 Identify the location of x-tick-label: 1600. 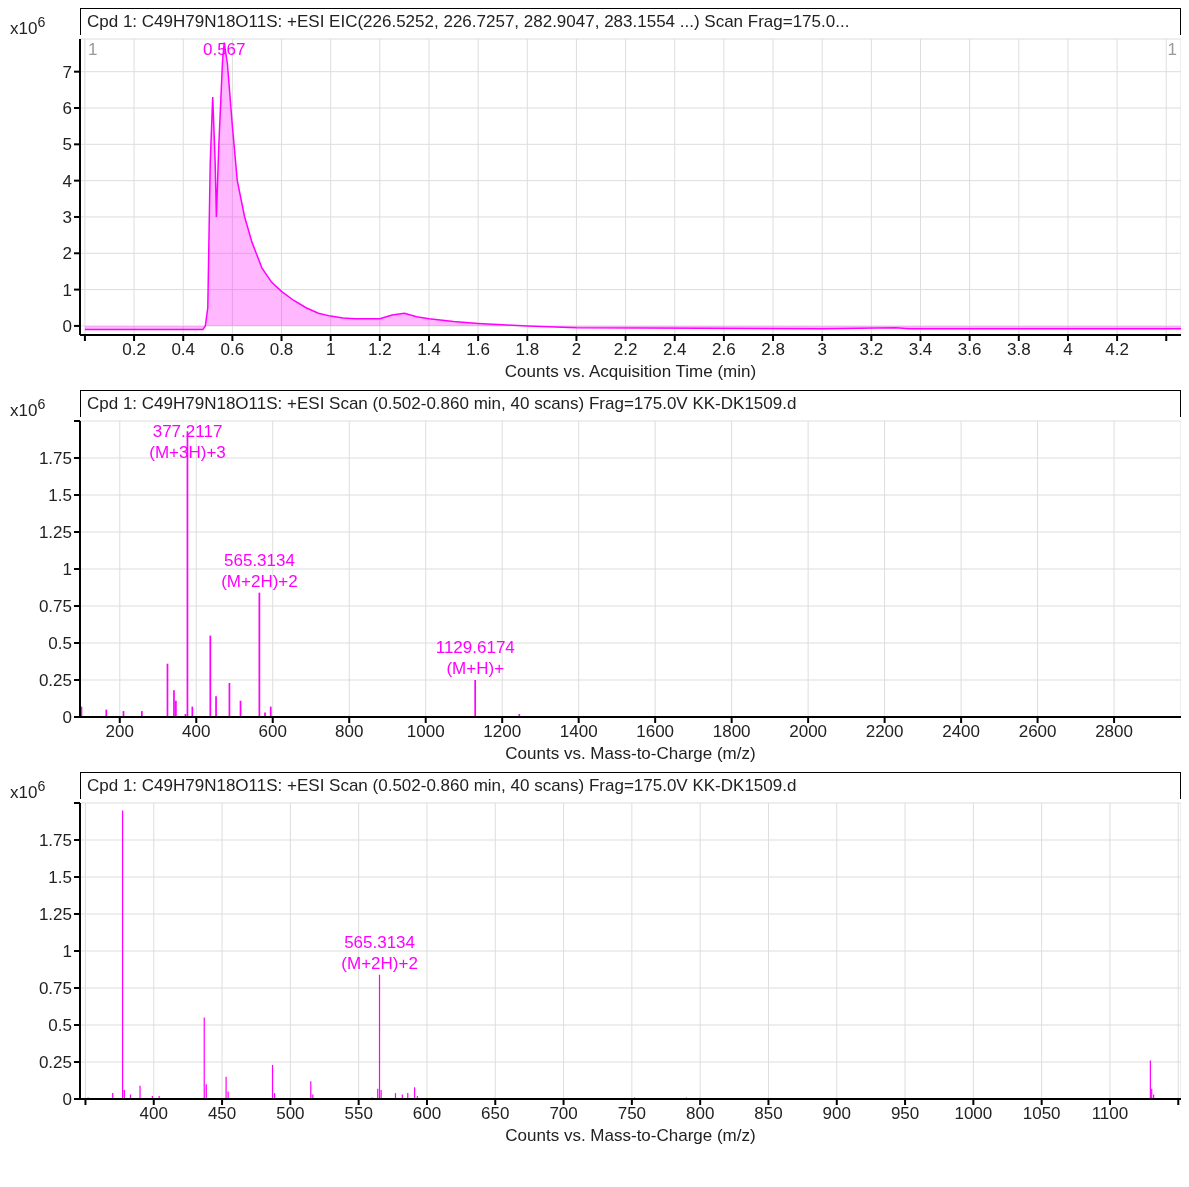
(655, 732).